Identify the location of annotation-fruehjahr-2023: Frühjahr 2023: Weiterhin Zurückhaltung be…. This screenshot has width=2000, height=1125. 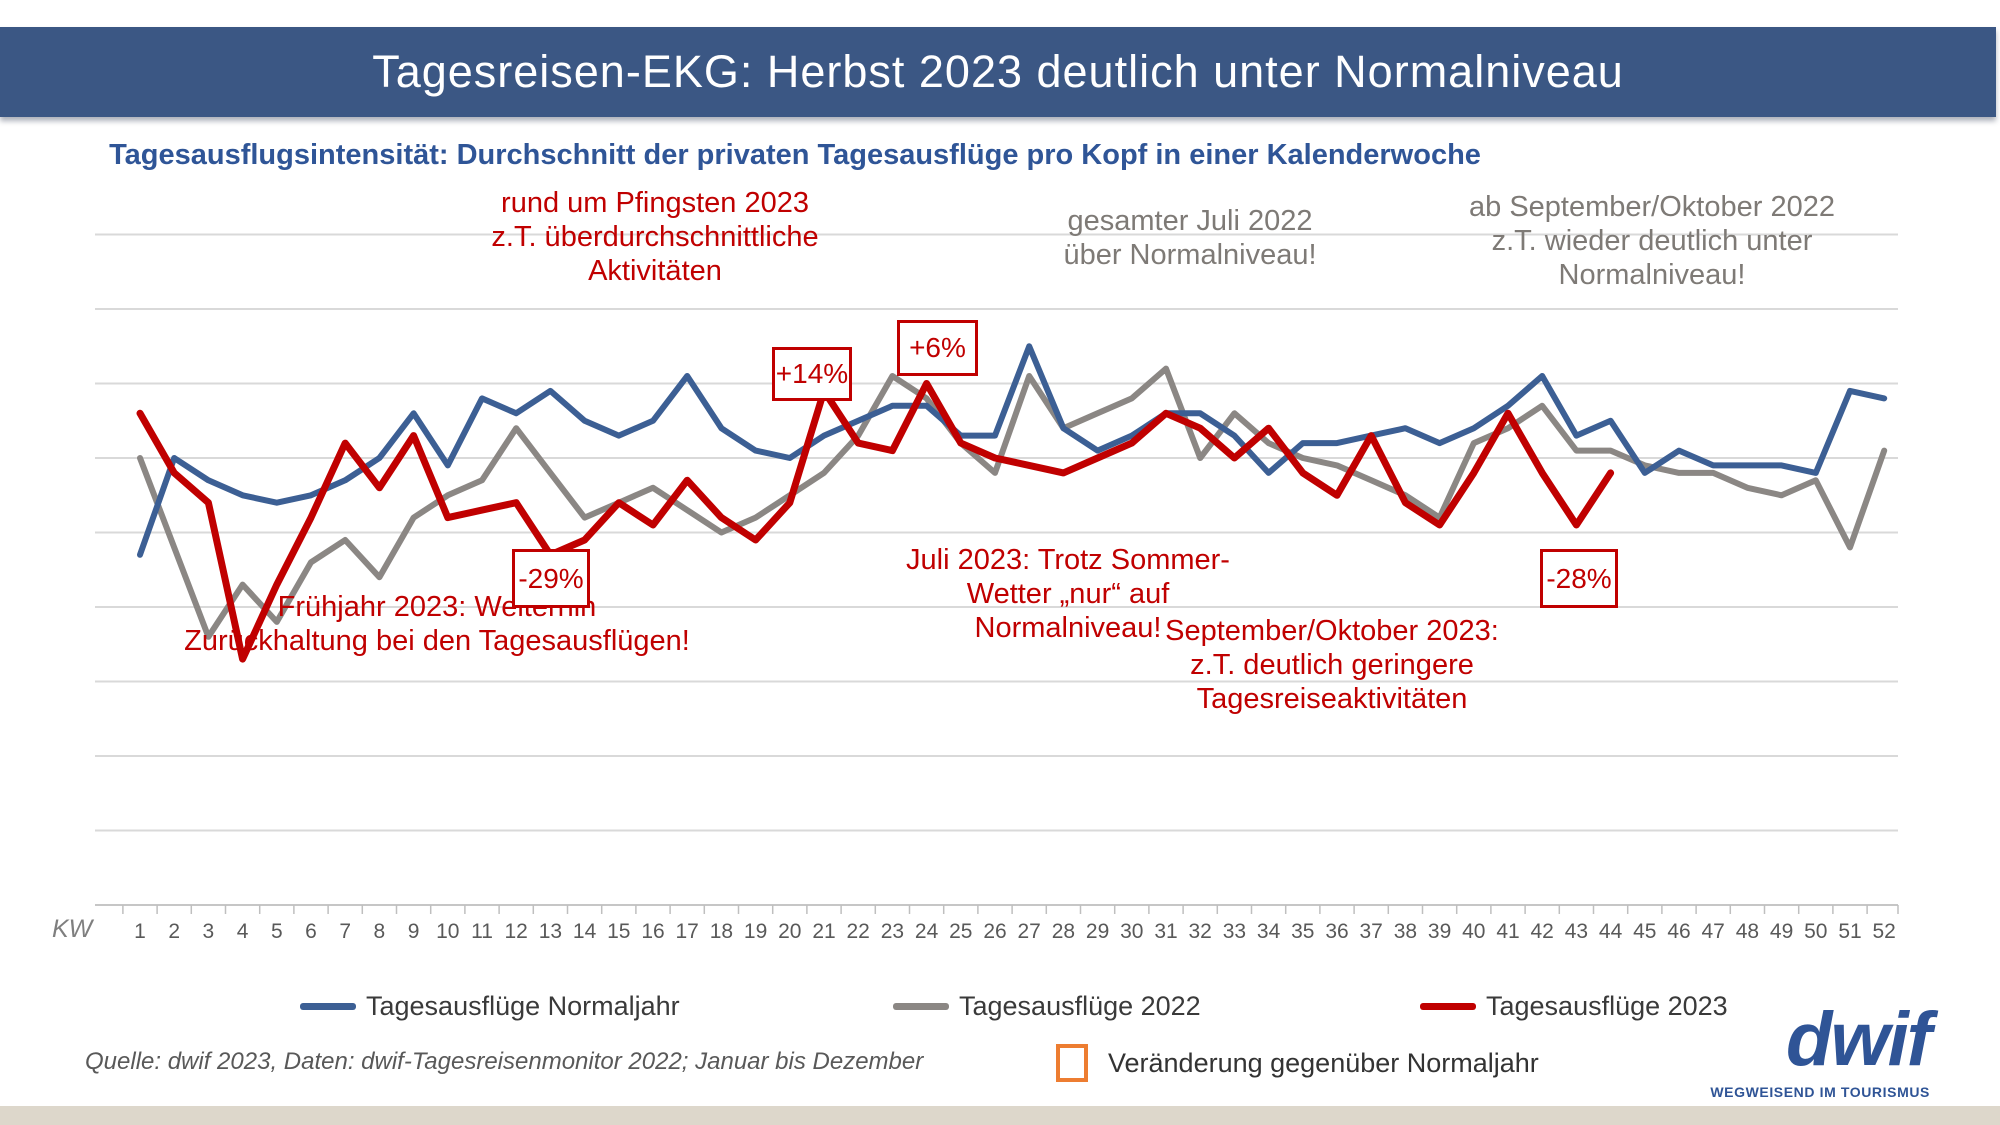
(437, 624).